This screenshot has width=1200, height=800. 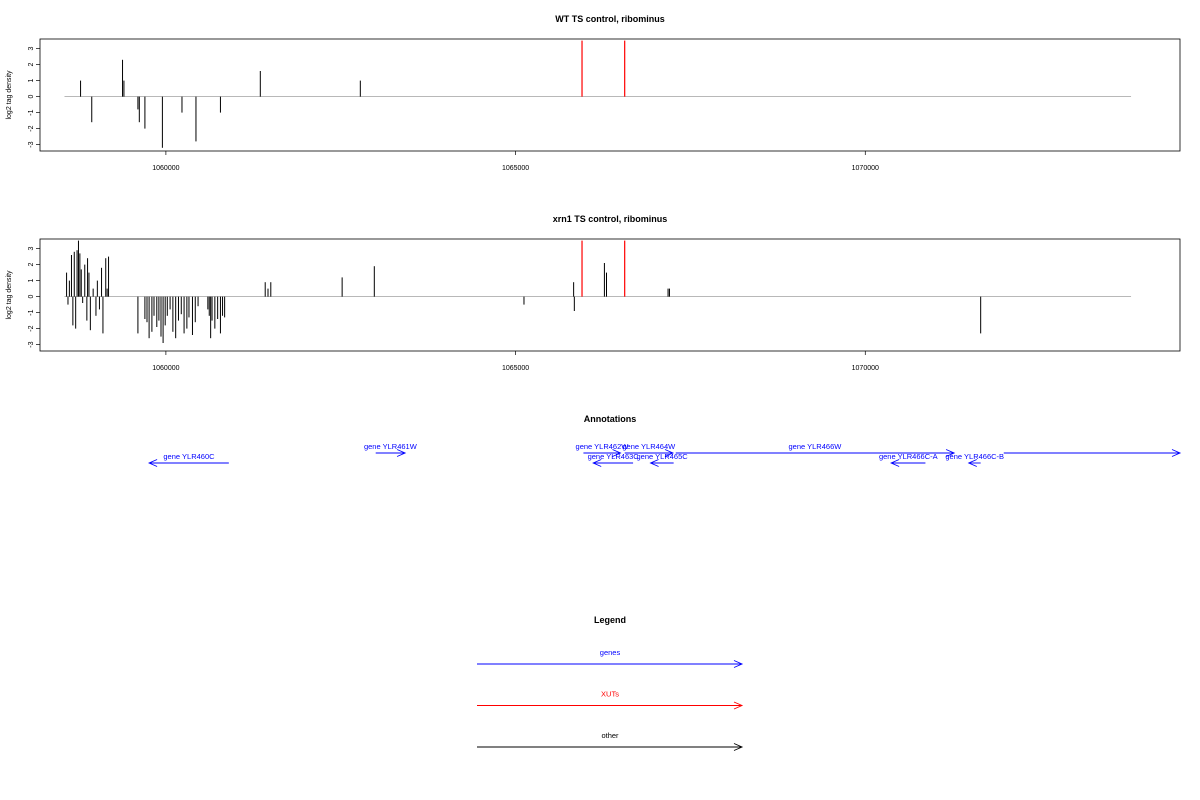 I want to click on legend-items: genes XUTs other, so click(x=610, y=699).